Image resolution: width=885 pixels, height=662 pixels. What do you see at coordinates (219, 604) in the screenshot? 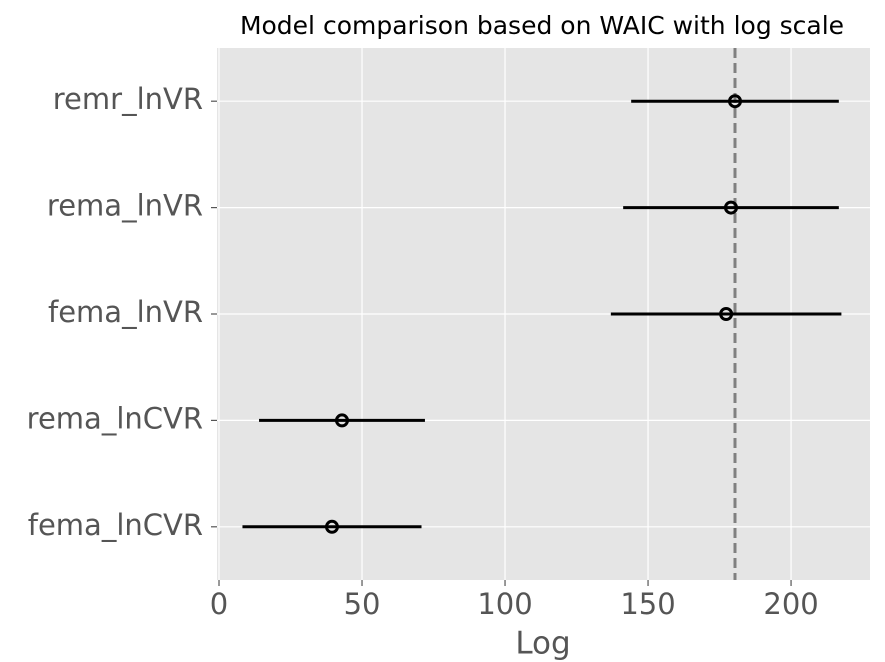
I see `x-tick-label: 0` at bounding box center [219, 604].